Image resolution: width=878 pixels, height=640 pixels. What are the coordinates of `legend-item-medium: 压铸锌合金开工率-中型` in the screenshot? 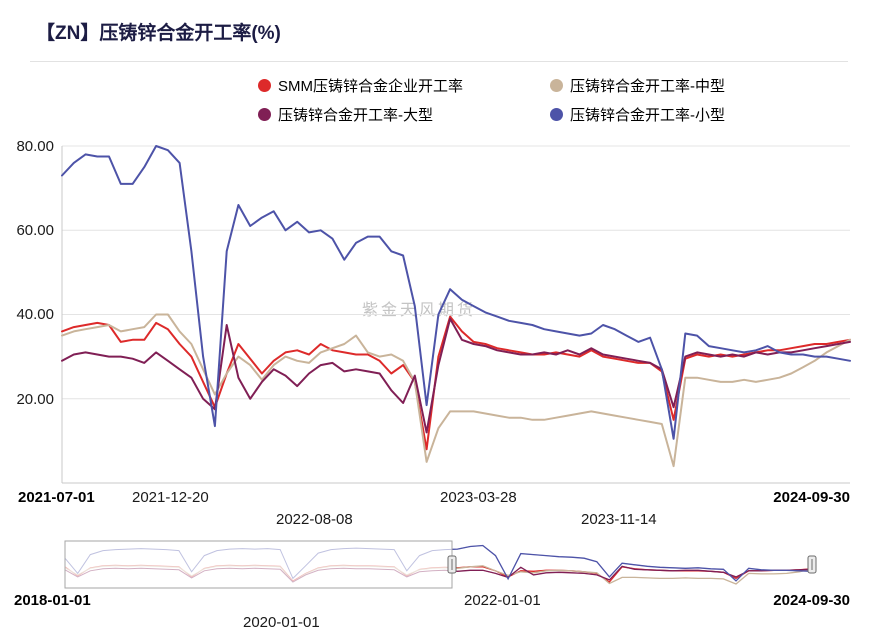 It's located at (637, 85).